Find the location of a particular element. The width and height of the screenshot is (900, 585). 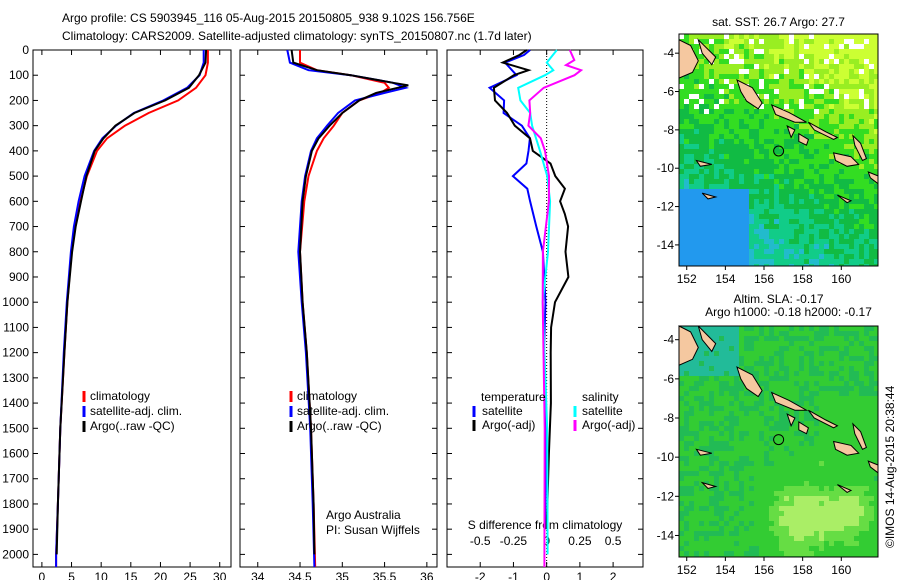

x2-tick-label: -0.5 is located at coordinates (480, 541).